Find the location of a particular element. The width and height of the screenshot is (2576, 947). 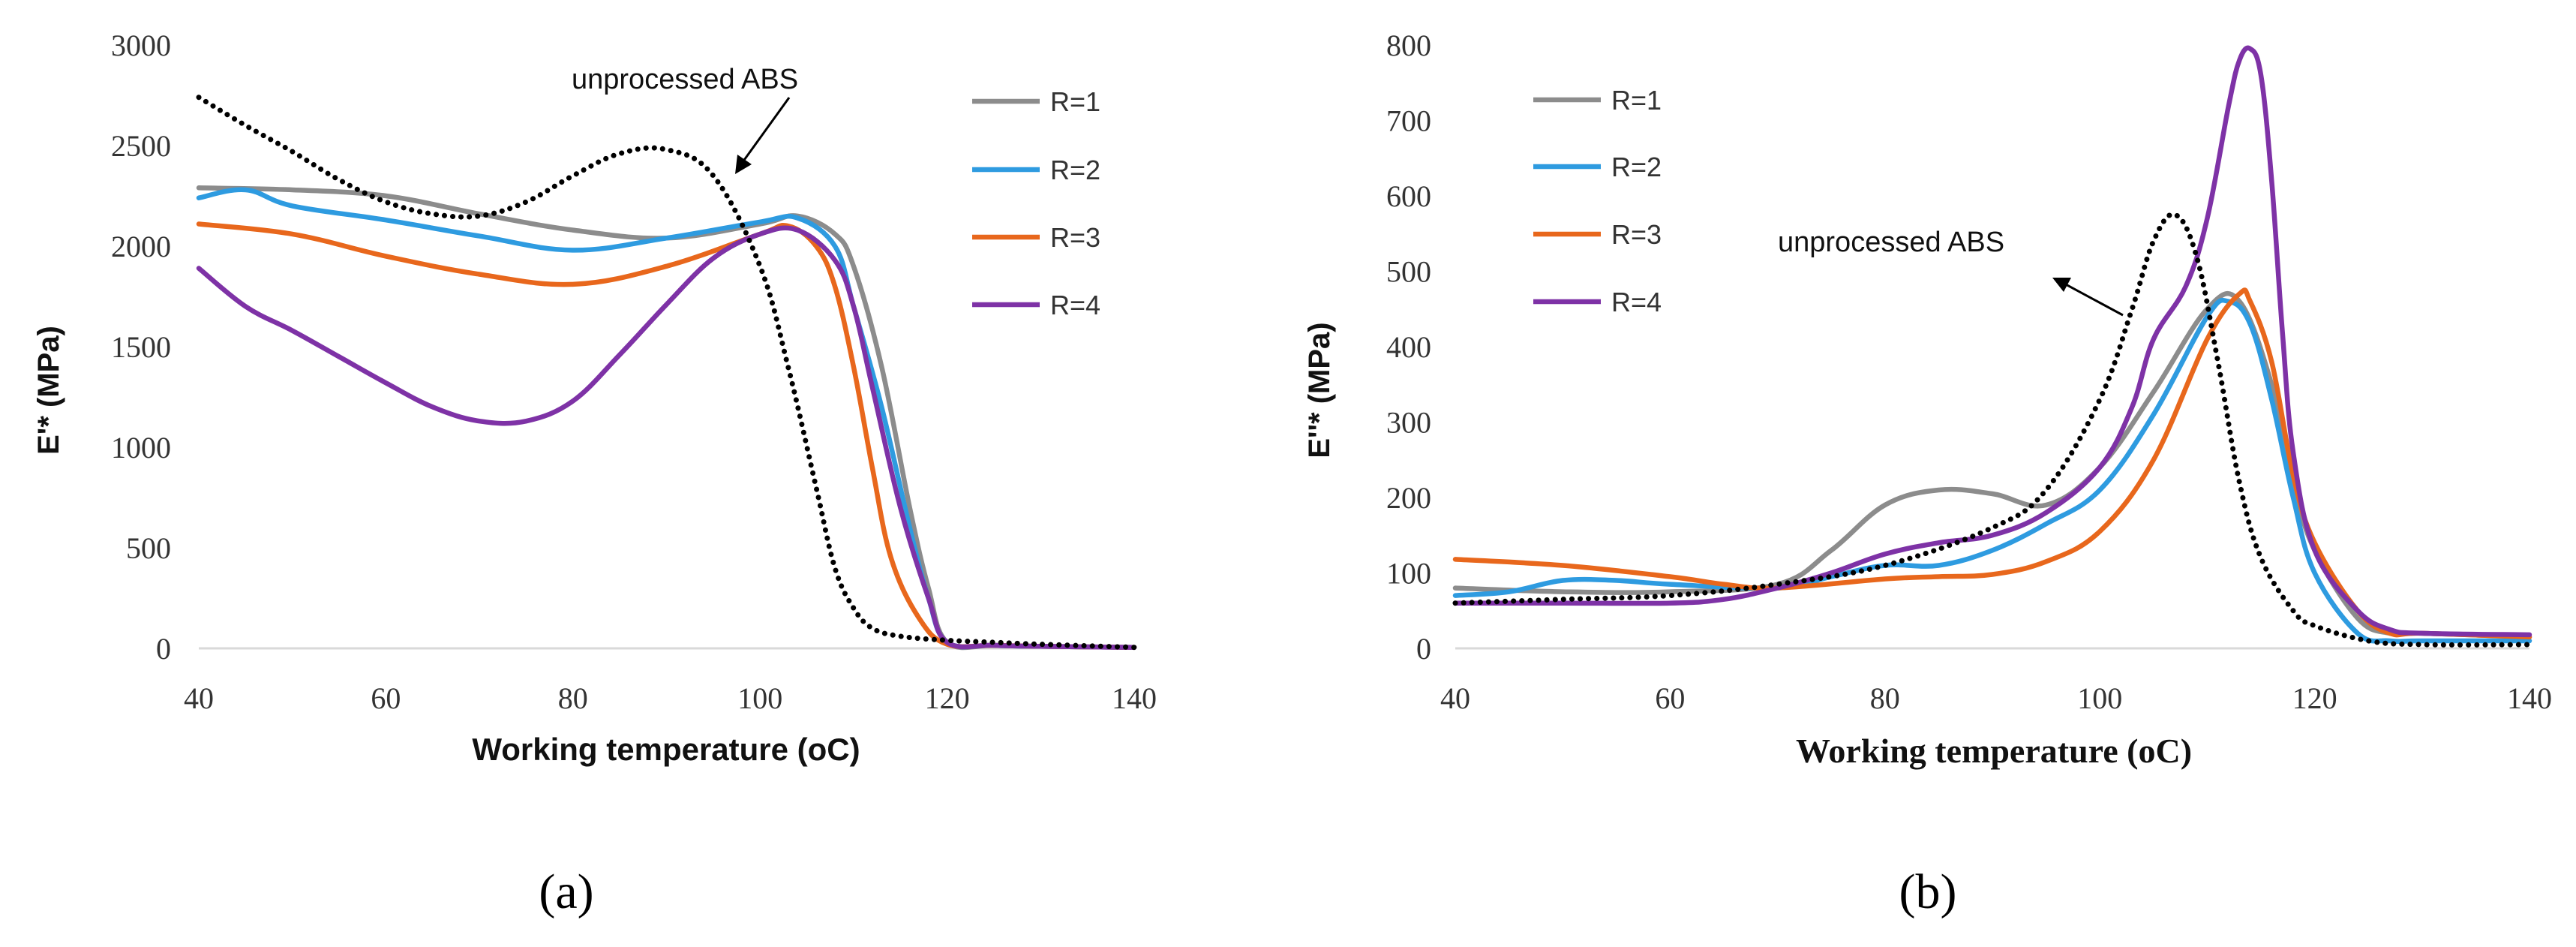

y-tick-label: 1500 is located at coordinates (141, 347).